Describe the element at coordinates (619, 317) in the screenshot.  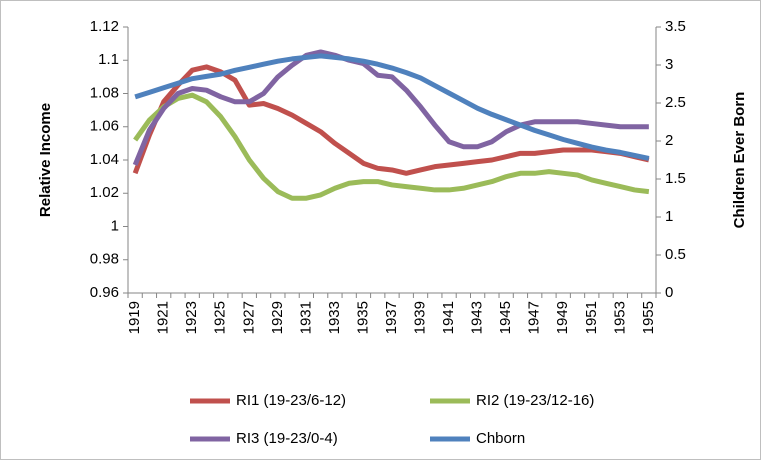
I see `x-tick-label: 1953` at that location.